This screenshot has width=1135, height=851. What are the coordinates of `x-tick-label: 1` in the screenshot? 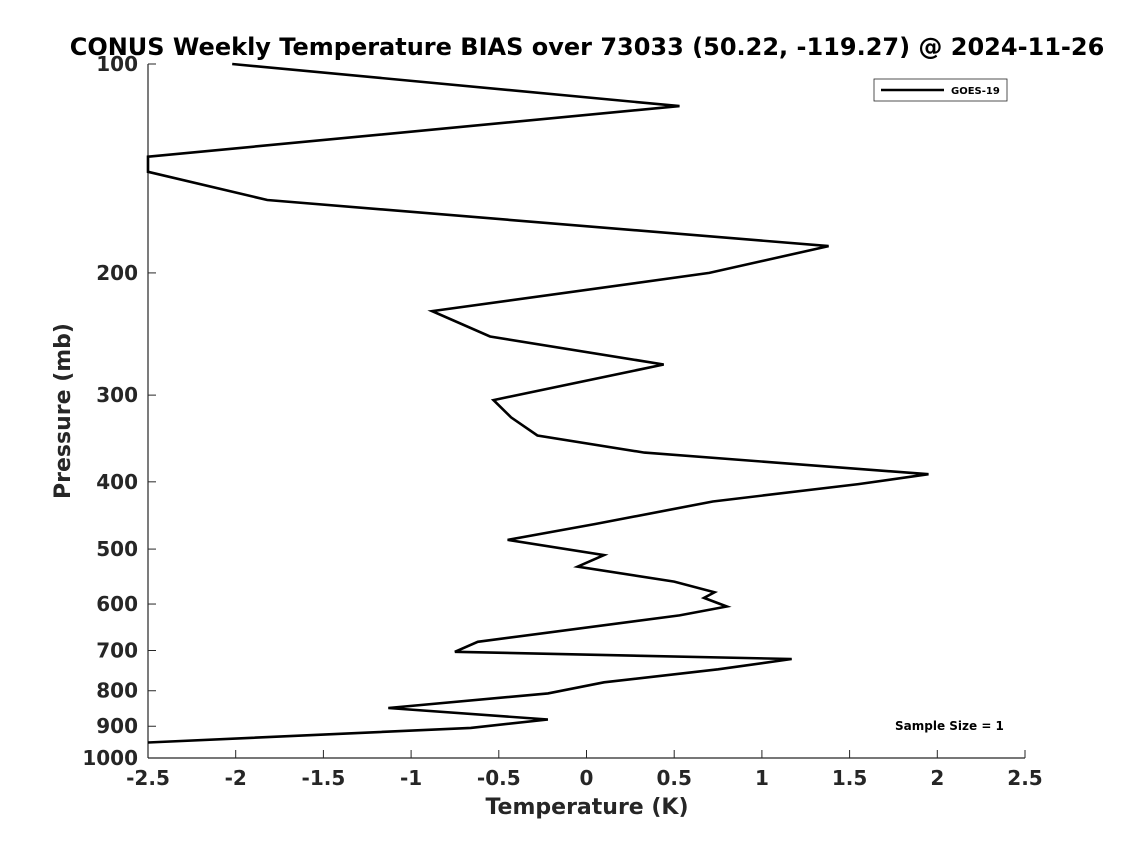 It's located at (762, 778).